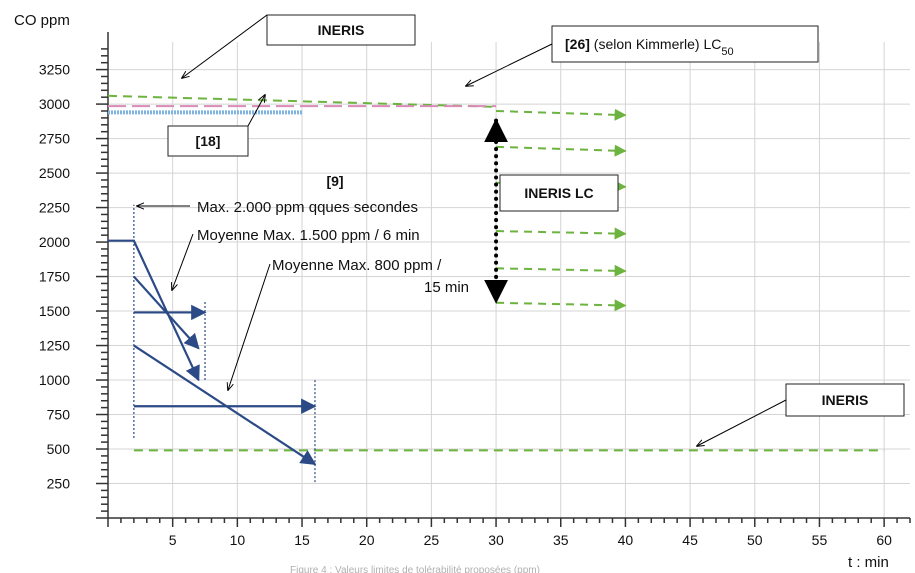  I want to click on green-dashed-line, so click(302, 101).